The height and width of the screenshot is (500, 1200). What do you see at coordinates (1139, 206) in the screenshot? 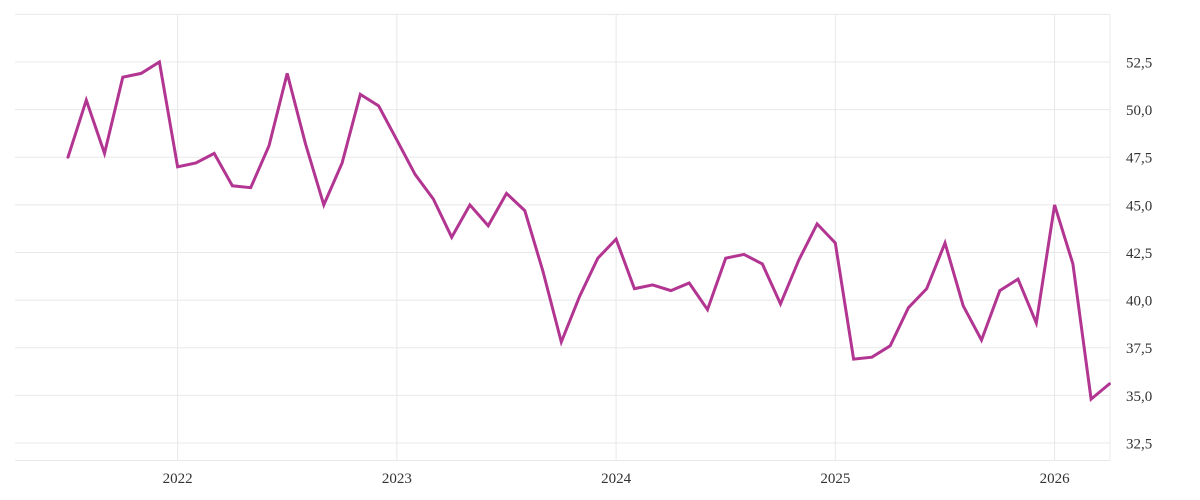
I see `y-axis-label: 45,0` at bounding box center [1139, 206].